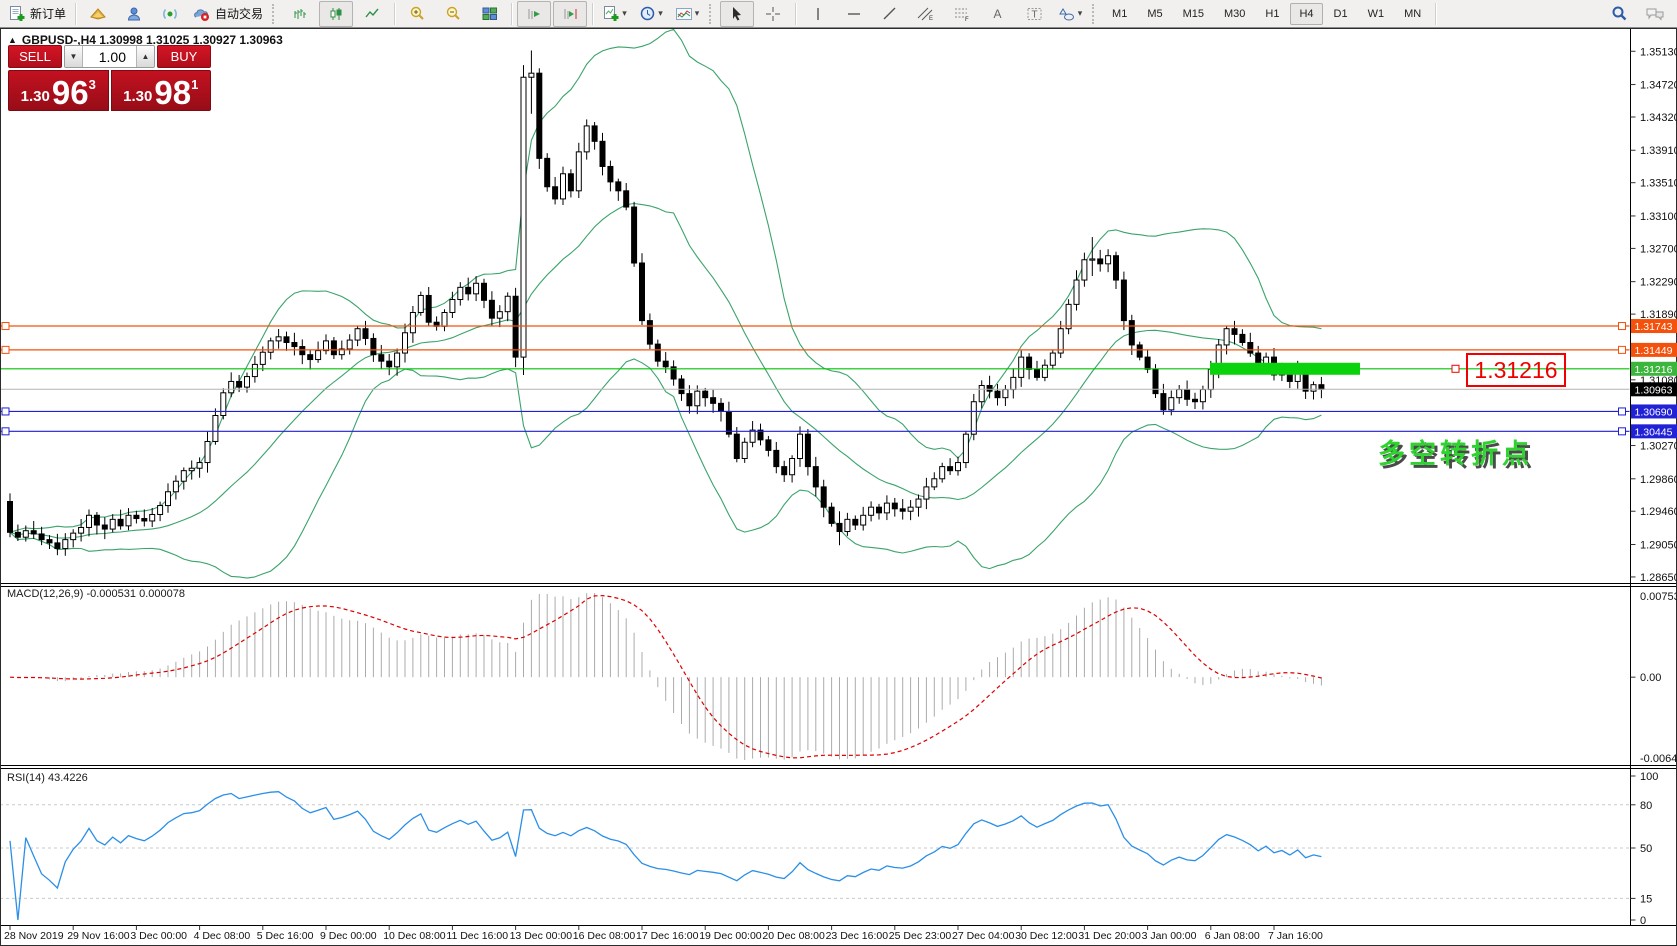 The image size is (1677, 946). What do you see at coordinates (1080, 13) in the screenshot?
I see `shapes-dropdown-caret: ▾` at bounding box center [1080, 13].